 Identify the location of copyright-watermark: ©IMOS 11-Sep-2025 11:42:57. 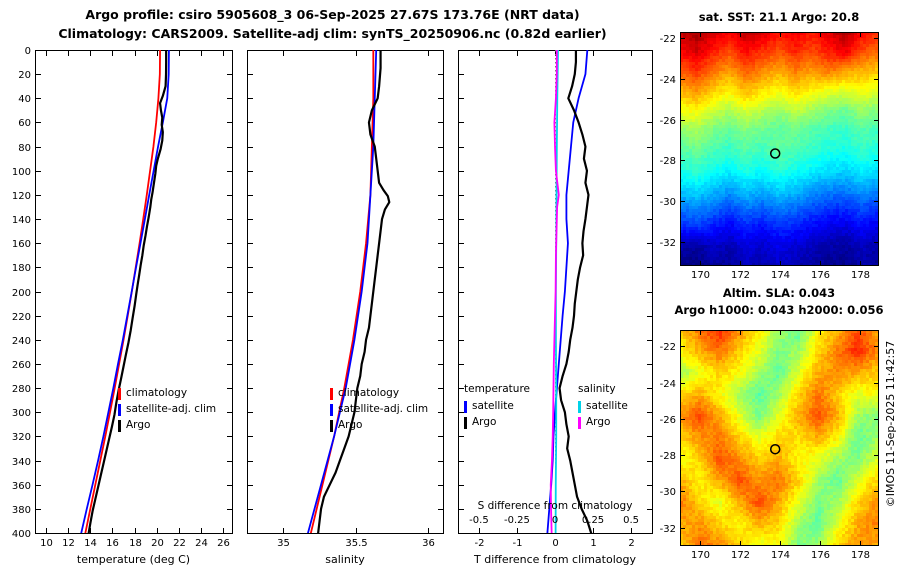
(890, 424).